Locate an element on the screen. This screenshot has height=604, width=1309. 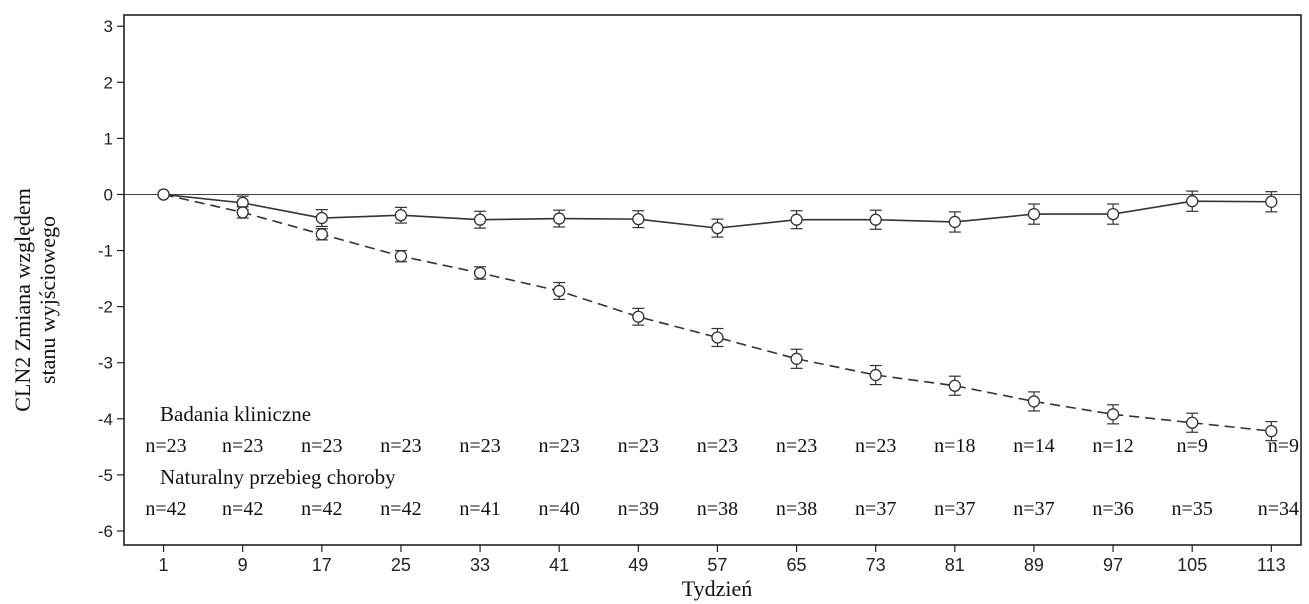
y-tick-label: 2 is located at coordinates (108, 82).